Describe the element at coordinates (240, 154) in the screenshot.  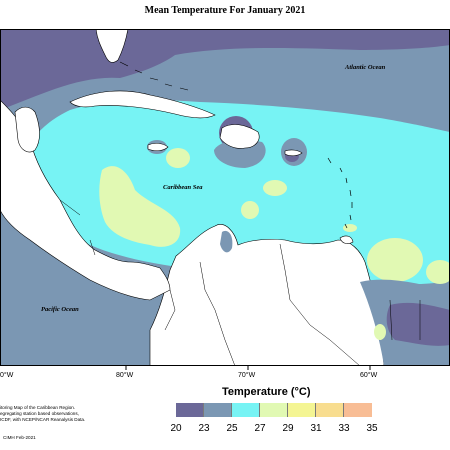
I see `temp-ring-hispaniola` at that location.